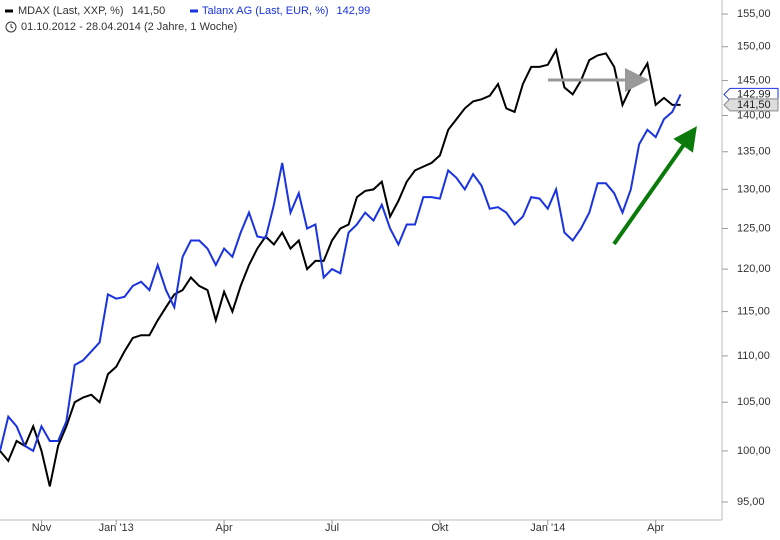 This screenshot has width=780, height=540. Describe the element at coordinates (754, 228) in the screenshot. I see `y-tick-label: 125,00` at that location.